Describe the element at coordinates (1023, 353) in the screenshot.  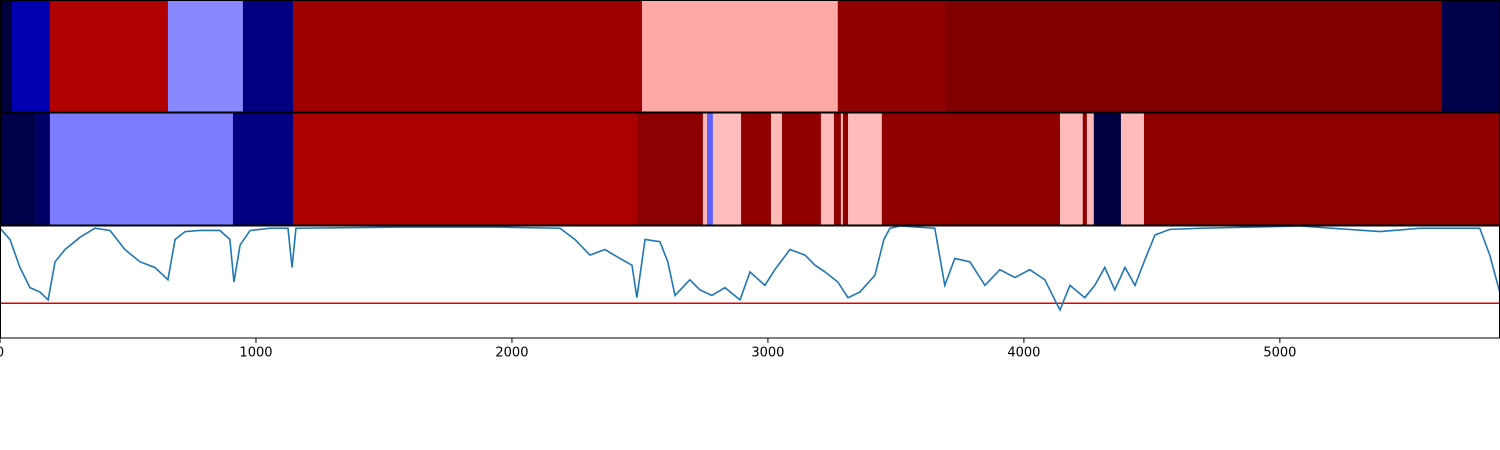
I see `x-tick-label: 4000` at that location.